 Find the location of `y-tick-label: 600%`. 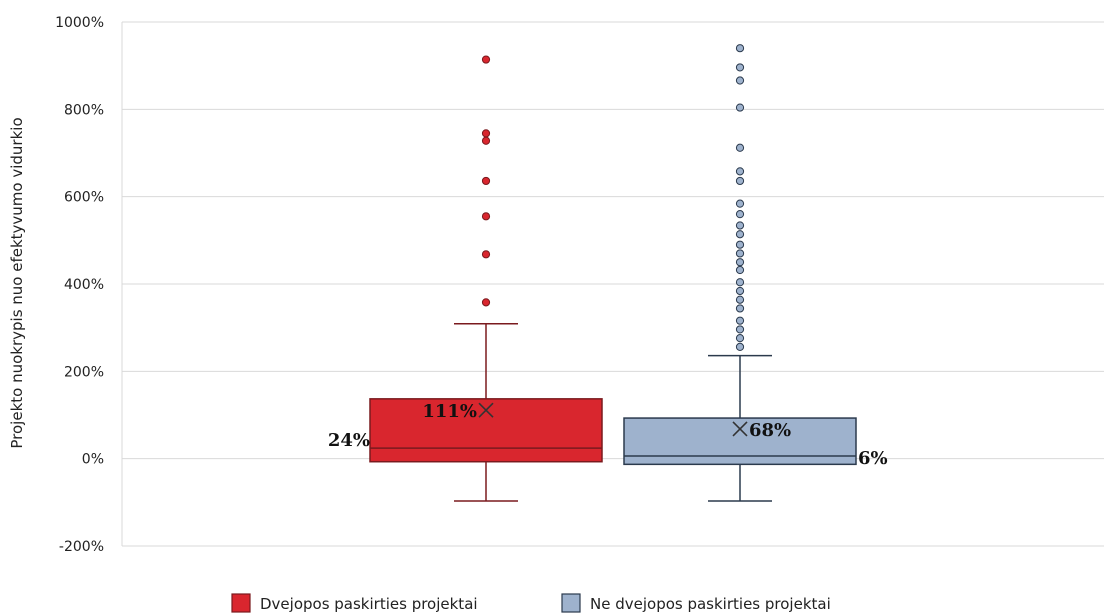

y-tick-label: 600% is located at coordinates (84, 198).